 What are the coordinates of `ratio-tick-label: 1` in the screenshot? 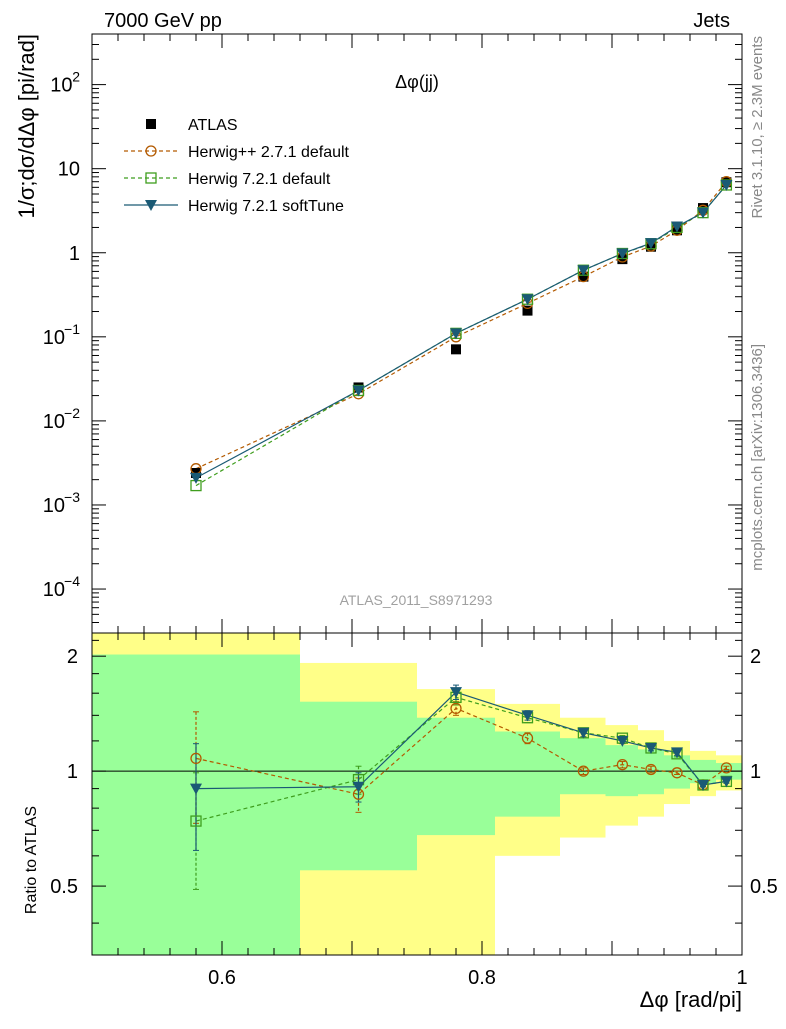 It's located at (72, 772).